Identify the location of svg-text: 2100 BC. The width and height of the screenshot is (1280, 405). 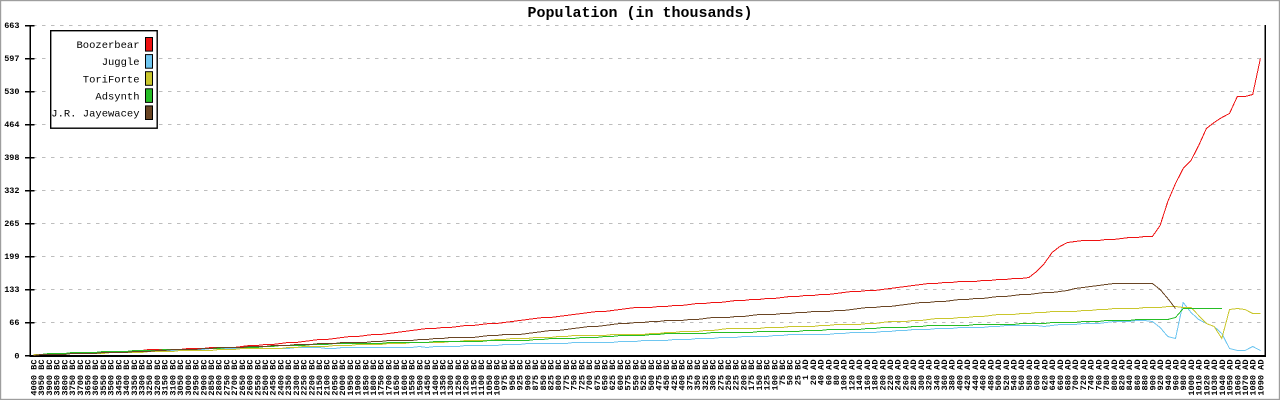
(328, 378).